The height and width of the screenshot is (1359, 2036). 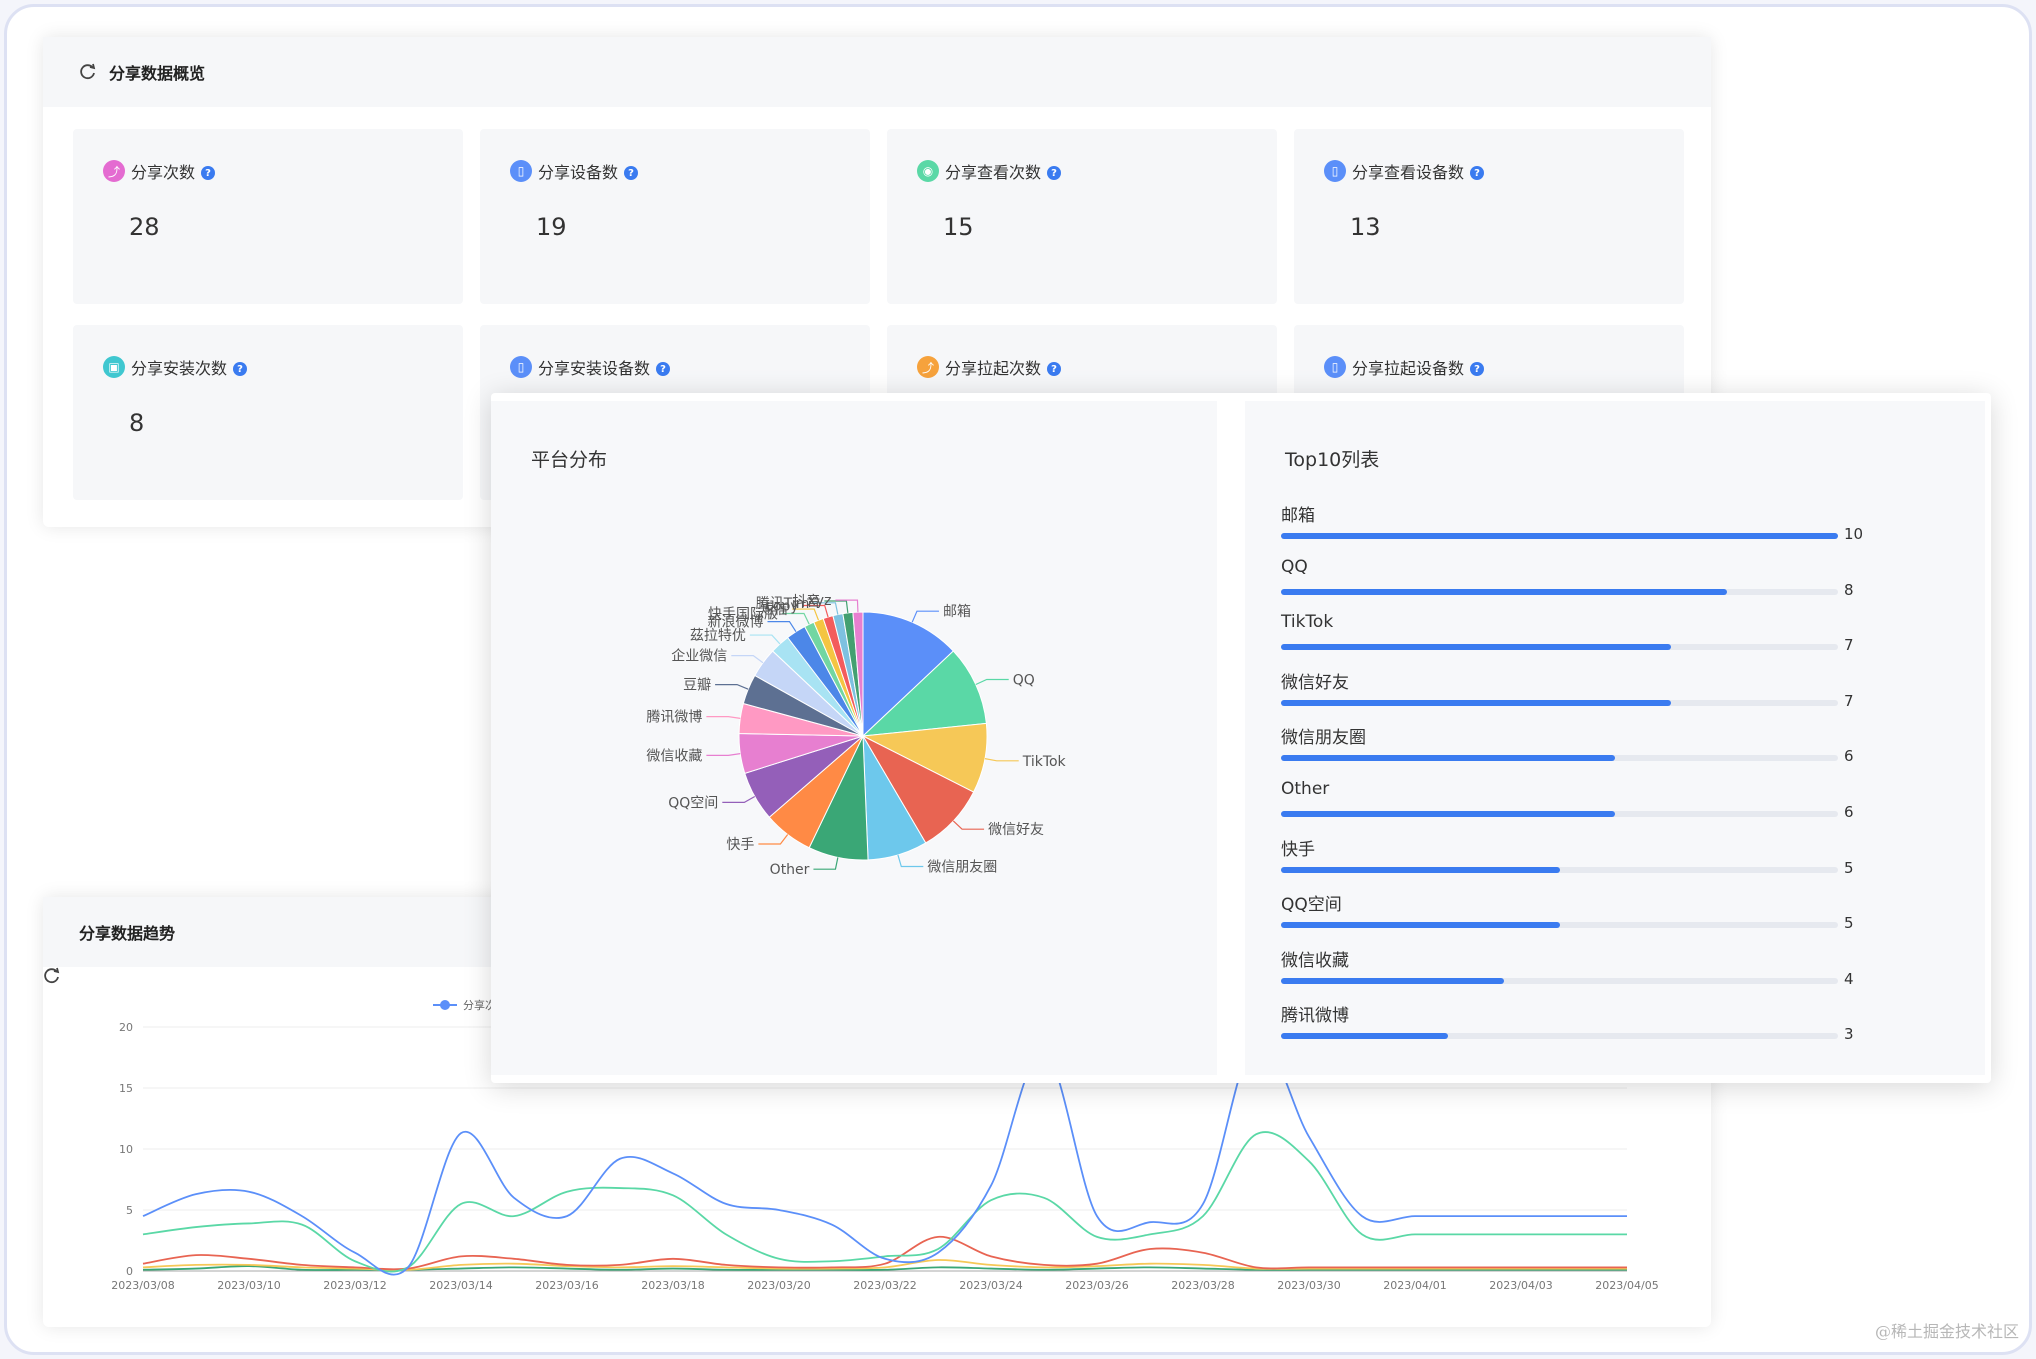 What do you see at coordinates (1044, 762) in the screenshot?
I see `pie-label: TikTok` at bounding box center [1044, 762].